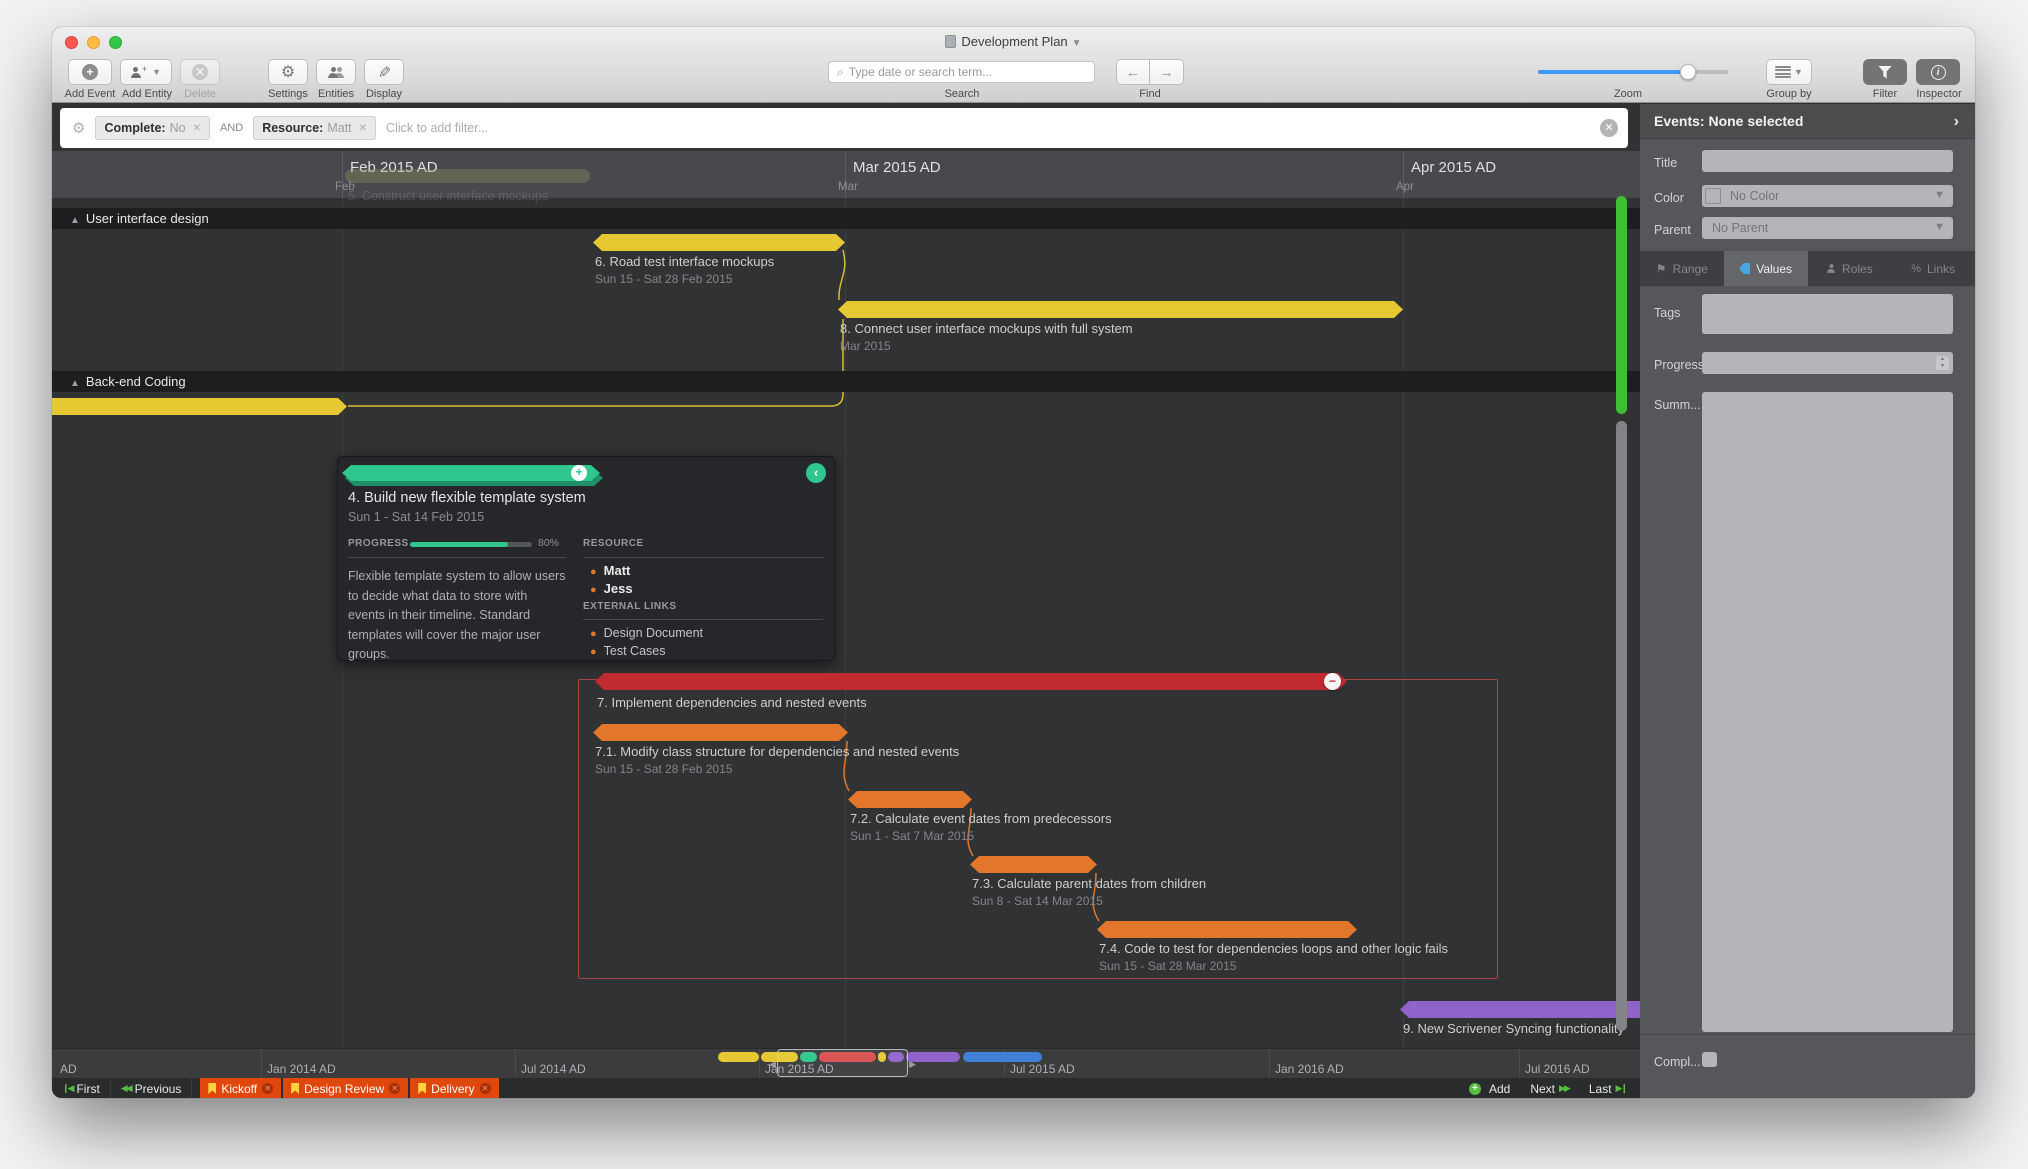 This screenshot has width=2028, height=1169. What do you see at coordinates (1550, 1088) in the screenshot?
I see `next-button: Next ▶▶` at bounding box center [1550, 1088].